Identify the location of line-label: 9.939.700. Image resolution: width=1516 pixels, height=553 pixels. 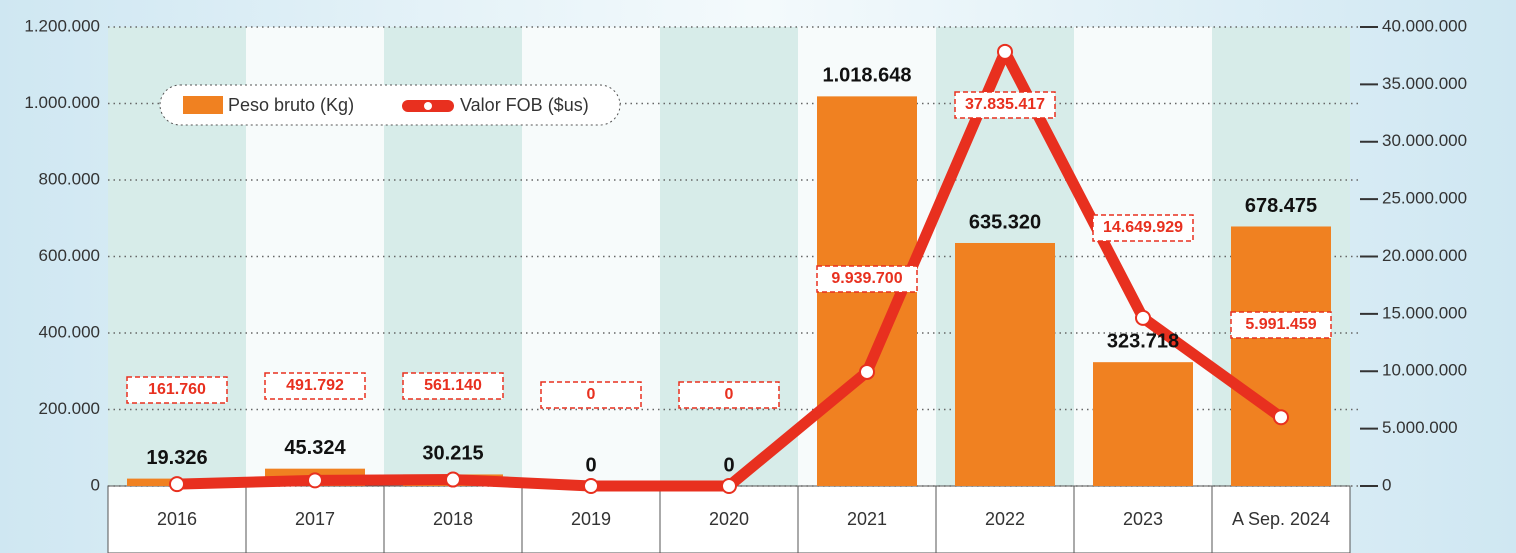
(866, 278).